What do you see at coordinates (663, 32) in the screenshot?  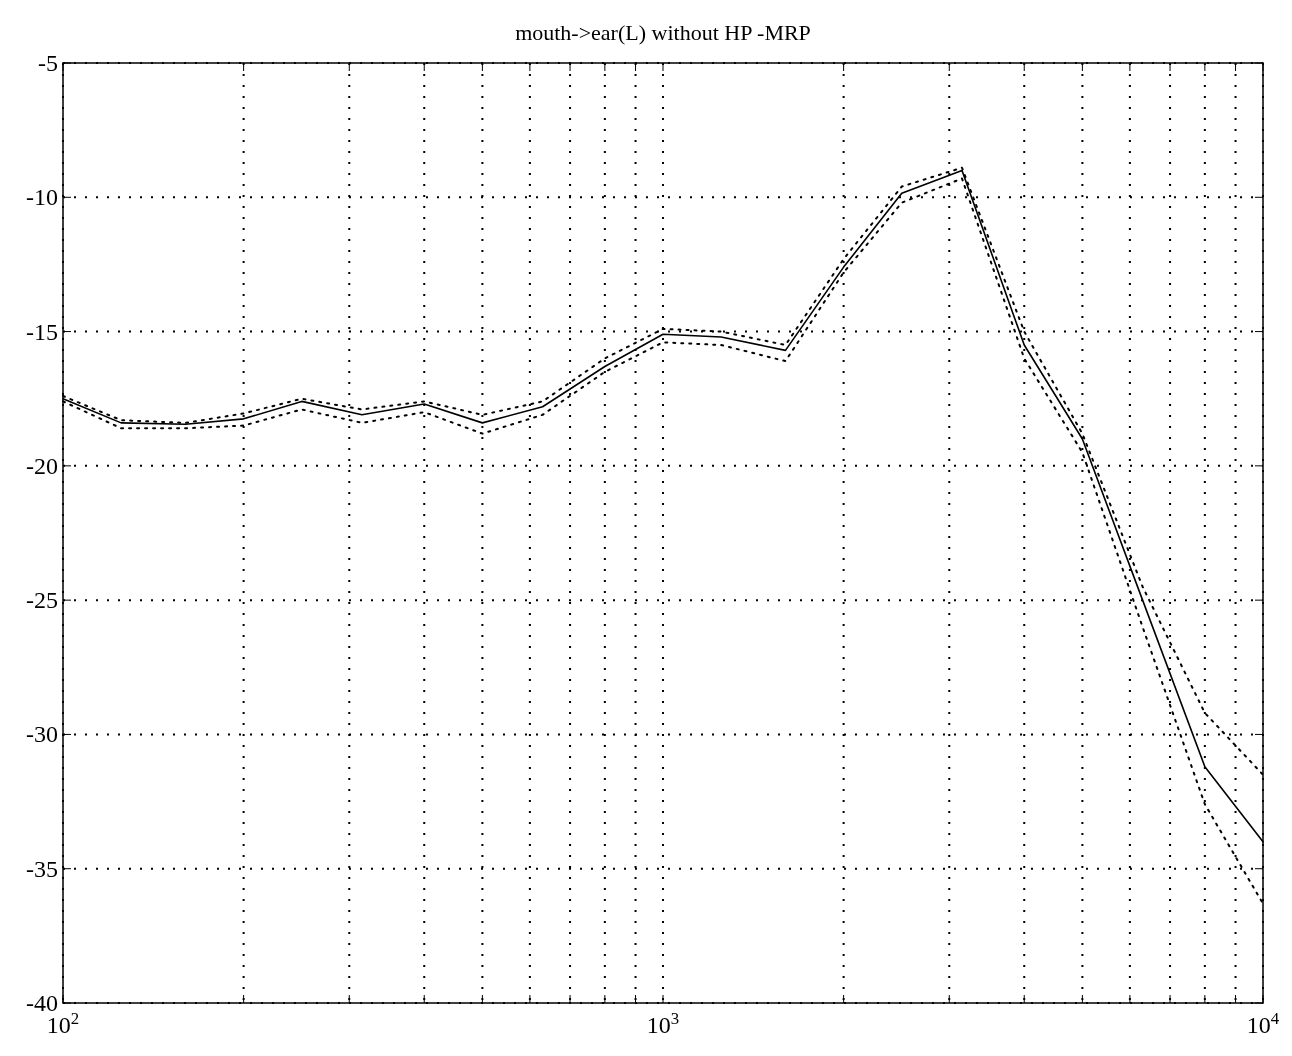 I see `chart-title: mouth->ear(L) without HP -MRP` at bounding box center [663, 32].